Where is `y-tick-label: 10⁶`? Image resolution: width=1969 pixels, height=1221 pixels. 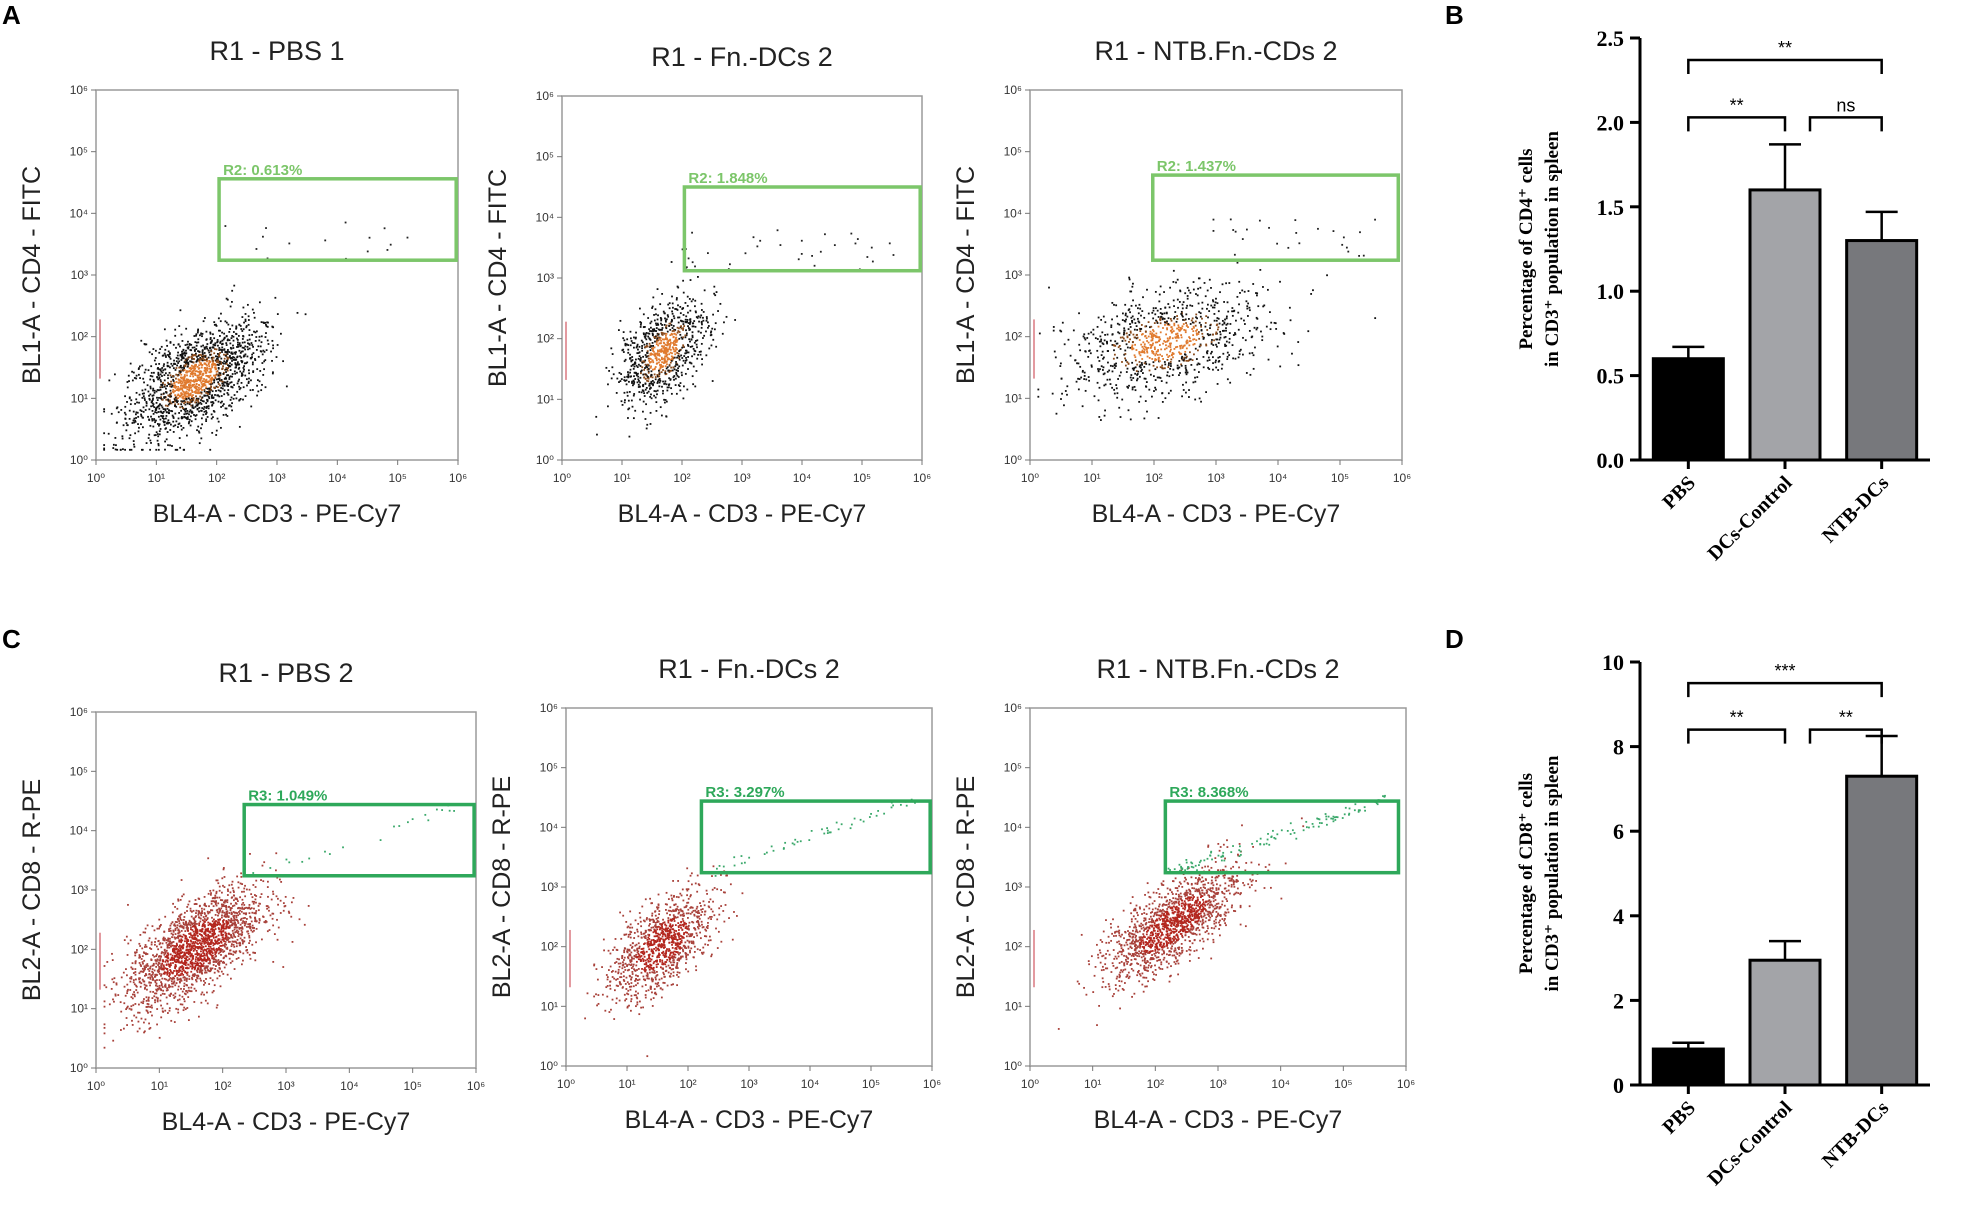
y-tick-label: 10⁶ is located at coordinates (545, 96).